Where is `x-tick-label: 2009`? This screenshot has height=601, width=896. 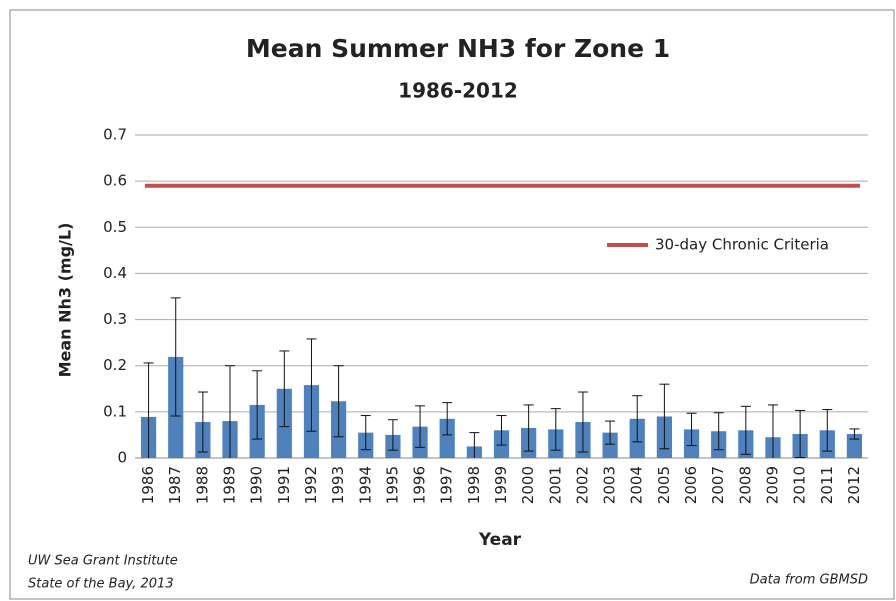 x-tick-label: 2009 is located at coordinates (772, 485).